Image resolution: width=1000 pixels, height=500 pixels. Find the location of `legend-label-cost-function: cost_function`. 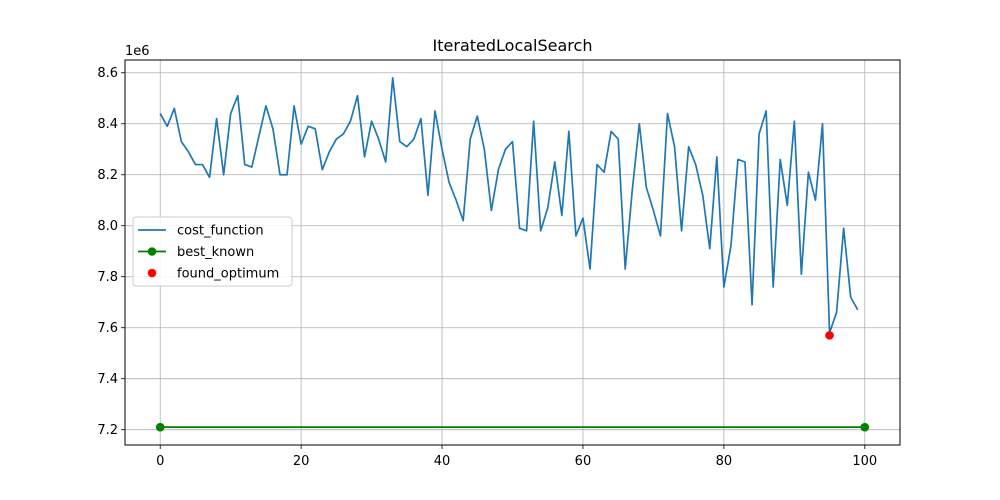

legend-label-cost-function: cost_function is located at coordinates (220, 231).